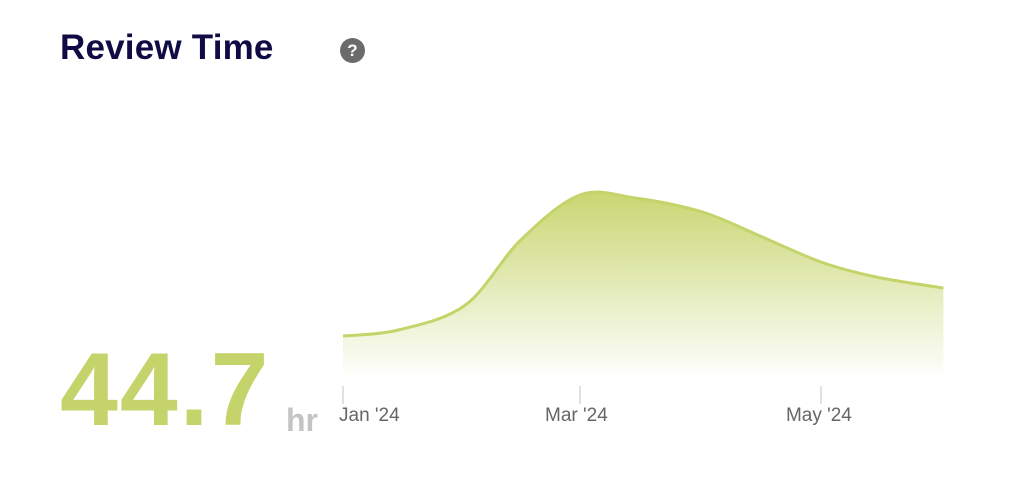  What do you see at coordinates (167, 47) in the screenshot?
I see `chart-title: Review Time` at bounding box center [167, 47].